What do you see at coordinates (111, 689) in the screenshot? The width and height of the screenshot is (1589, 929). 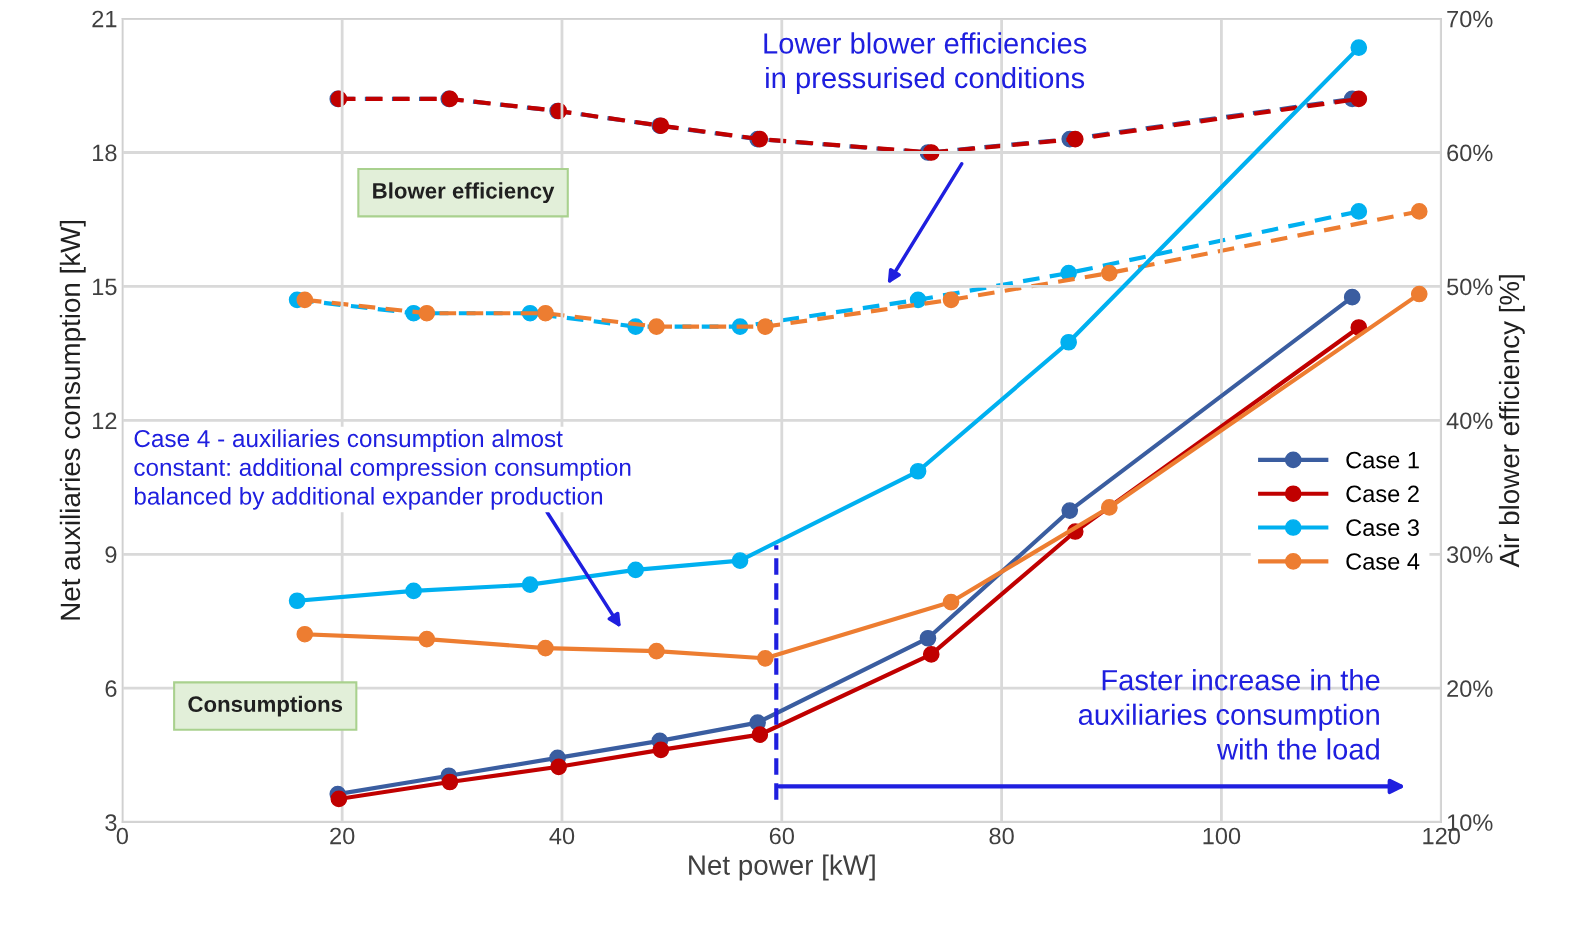 I see `y-tick-label: 6` at bounding box center [111, 689].